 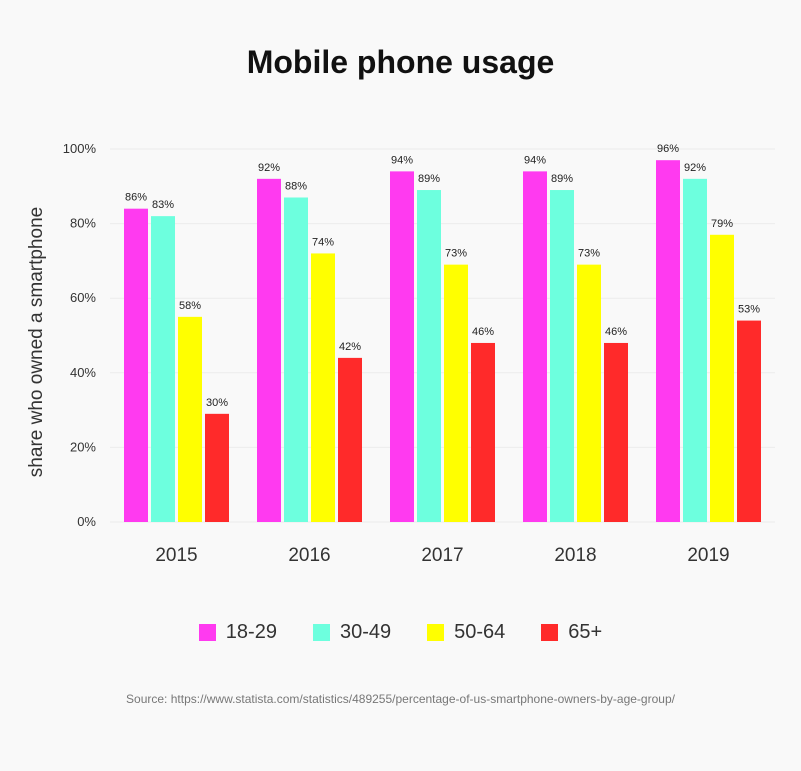 What do you see at coordinates (36, 342) in the screenshot?
I see `y-axis-title: share who owned a smartphone` at bounding box center [36, 342].